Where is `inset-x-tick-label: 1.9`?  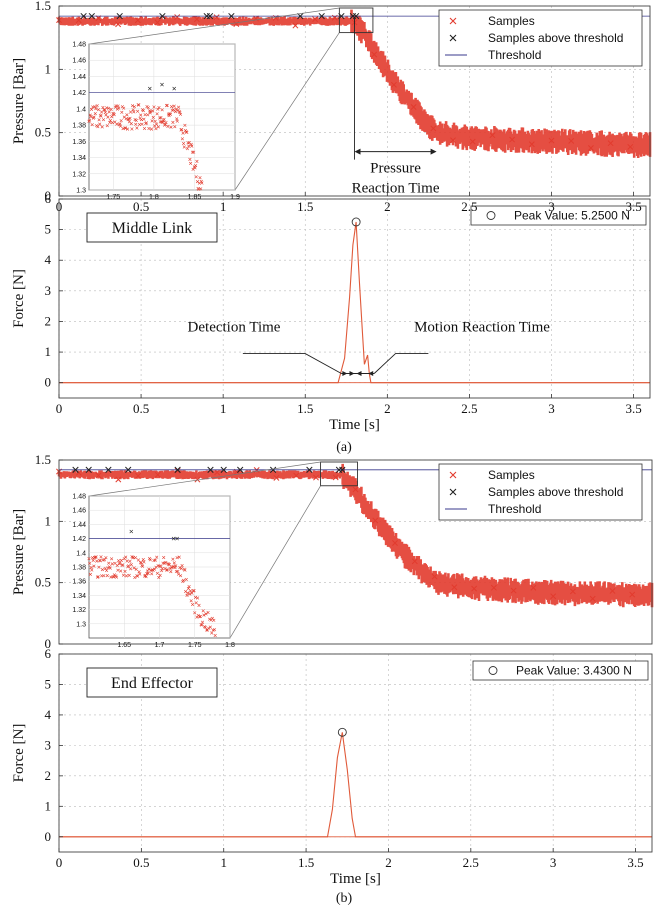
inset-x-tick-label: 1.9 is located at coordinates (235, 197).